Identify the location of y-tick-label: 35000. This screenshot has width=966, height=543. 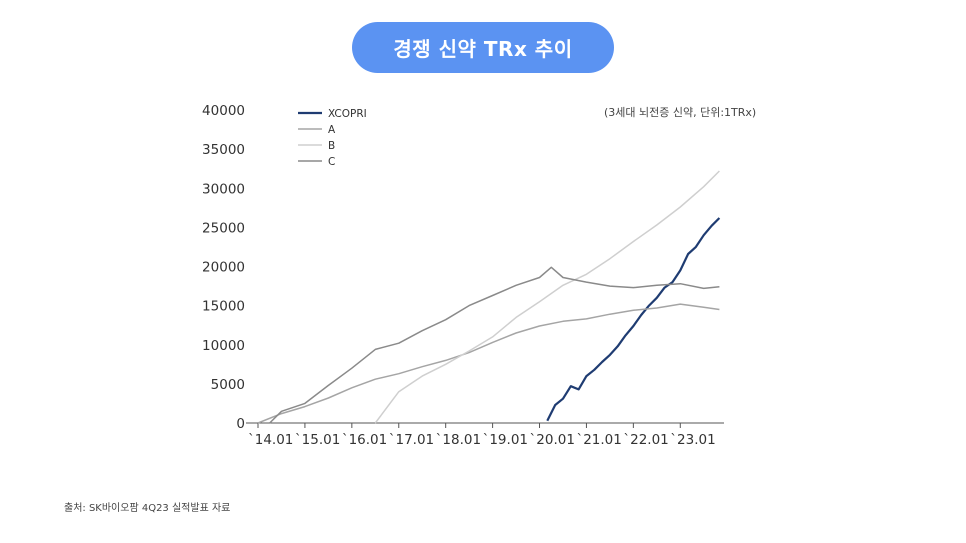
(223, 150).